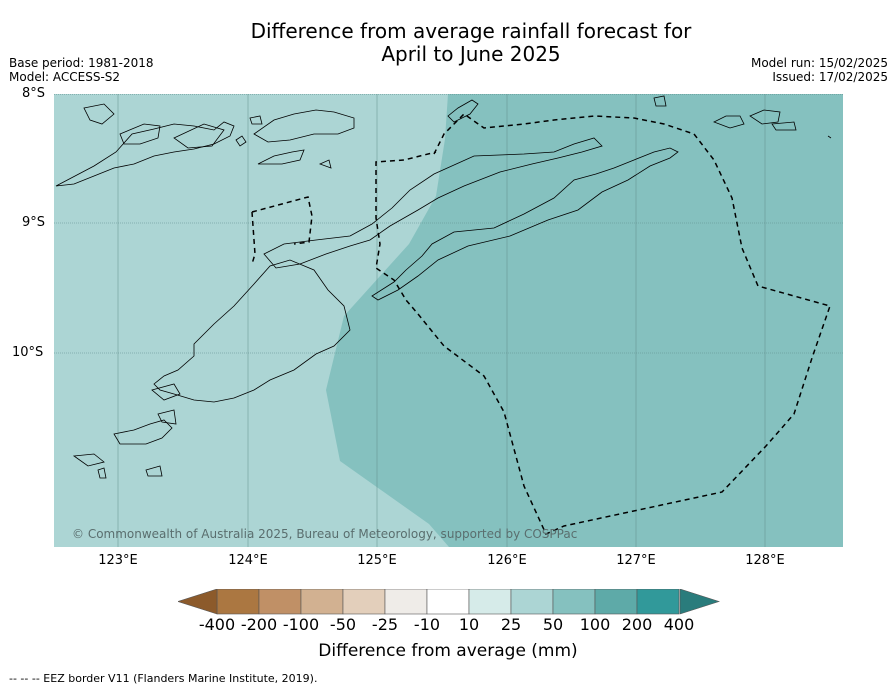 This screenshot has width=896, height=690. What do you see at coordinates (343, 624) in the screenshot?
I see `colorbar-tick-label: -50` at bounding box center [343, 624].